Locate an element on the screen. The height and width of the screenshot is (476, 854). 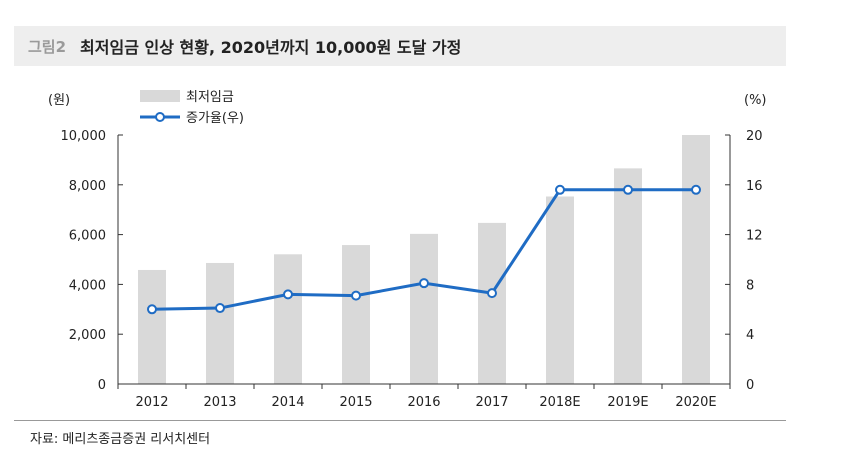
x-tick-label: 2012 is located at coordinates (151, 402).